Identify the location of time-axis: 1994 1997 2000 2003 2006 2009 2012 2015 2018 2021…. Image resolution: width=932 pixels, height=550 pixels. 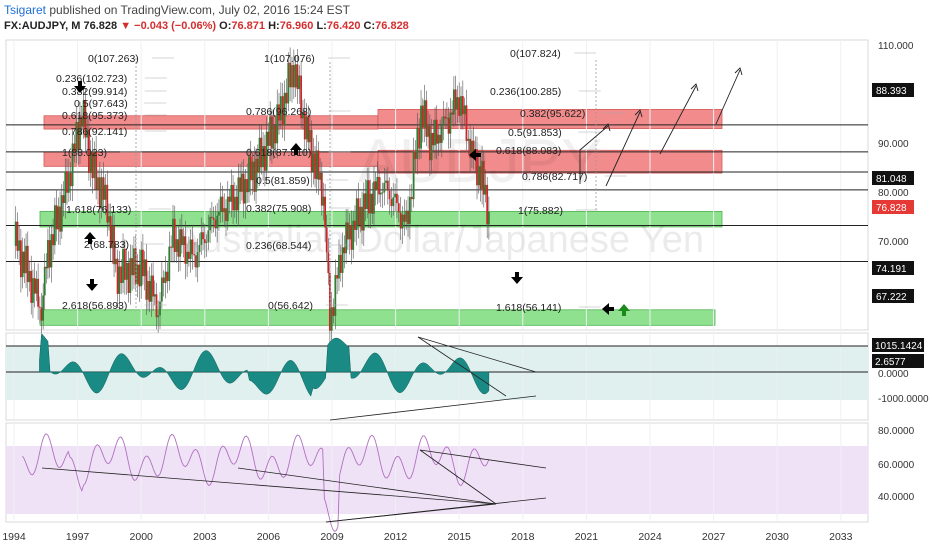
(427, 537).